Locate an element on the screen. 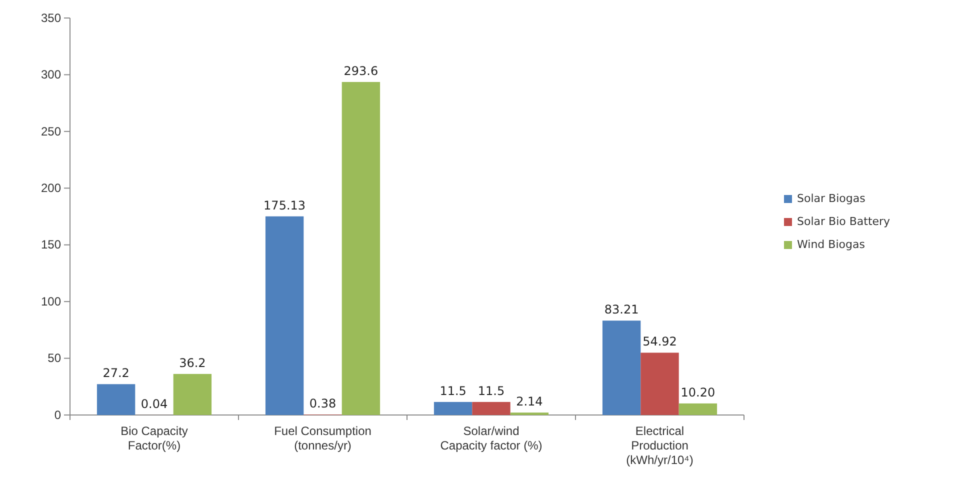  y-tick-label: 100 is located at coordinates (51, 301).